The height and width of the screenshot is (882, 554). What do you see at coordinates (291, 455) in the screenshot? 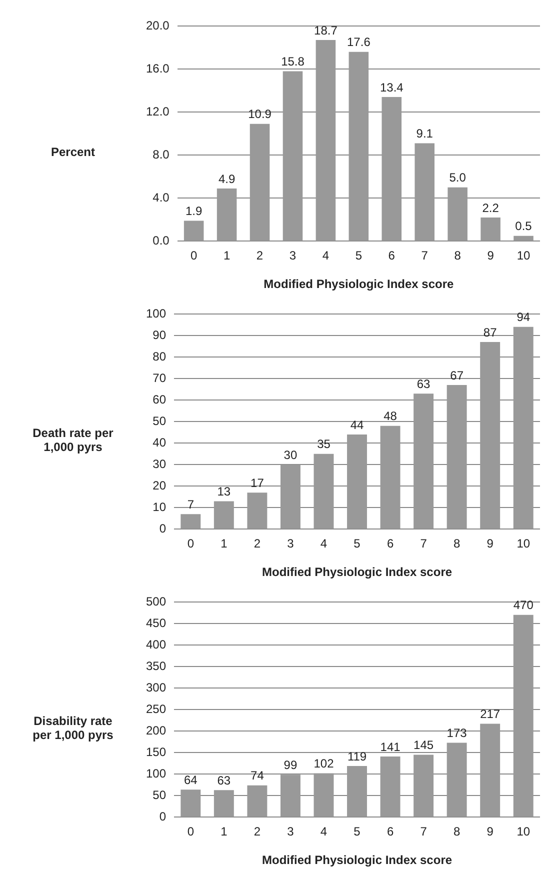
I see `data-label: 30` at bounding box center [291, 455].